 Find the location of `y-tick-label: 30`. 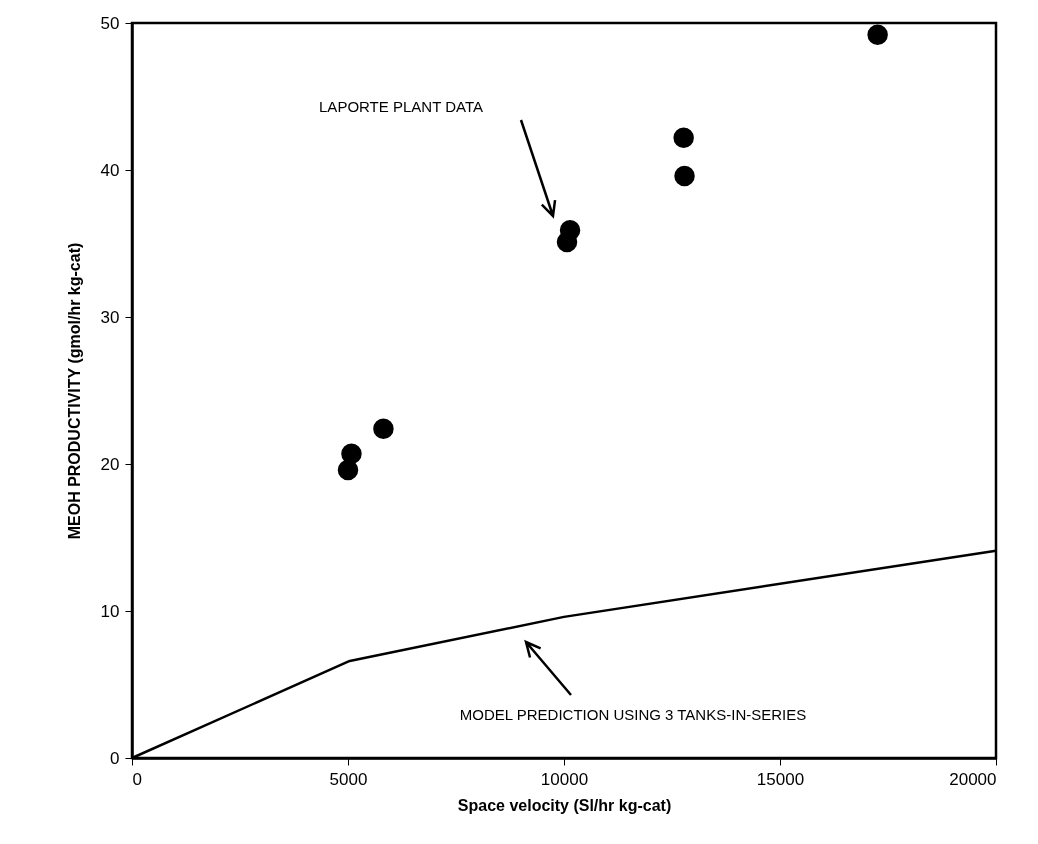

y-tick-label: 30 is located at coordinates (110, 317).